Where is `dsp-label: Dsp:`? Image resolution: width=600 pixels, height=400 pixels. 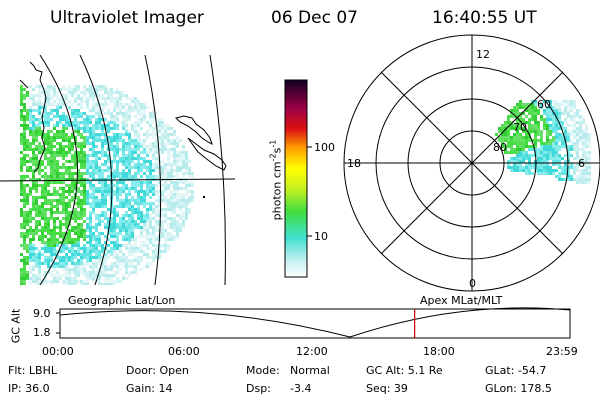
dsp-label: Dsp: is located at coordinates (258, 388).